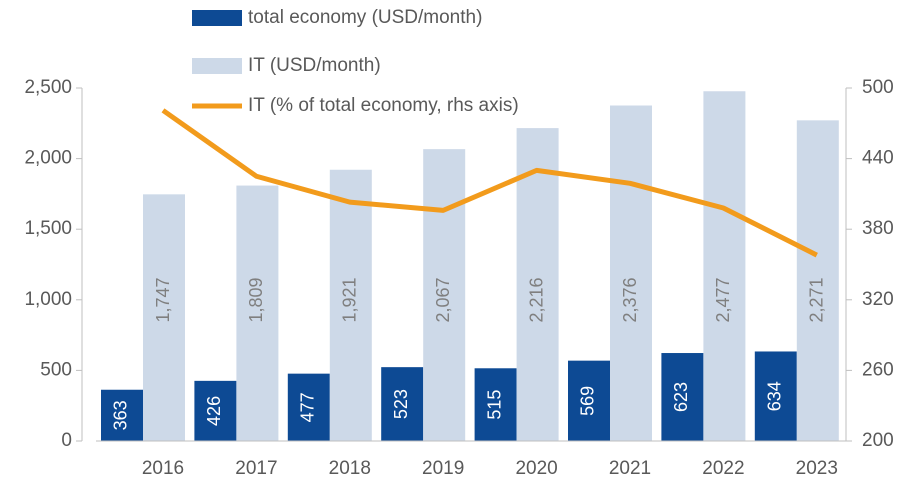  What do you see at coordinates (630, 299) in the screenshot?
I see `value-label: 2,376` at bounding box center [630, 299].